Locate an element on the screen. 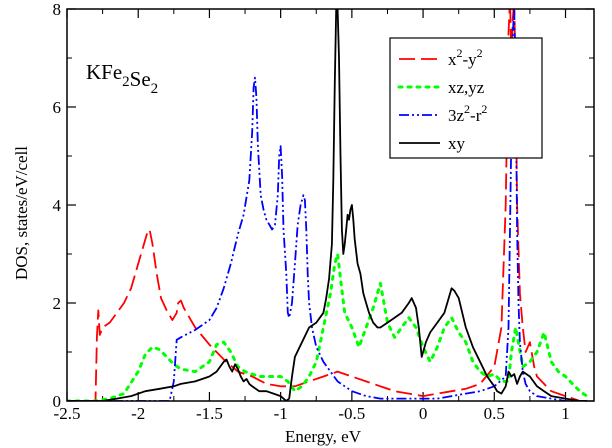 The image size is (612, 448). legend-label: xy is located at coordinates (457, 143).